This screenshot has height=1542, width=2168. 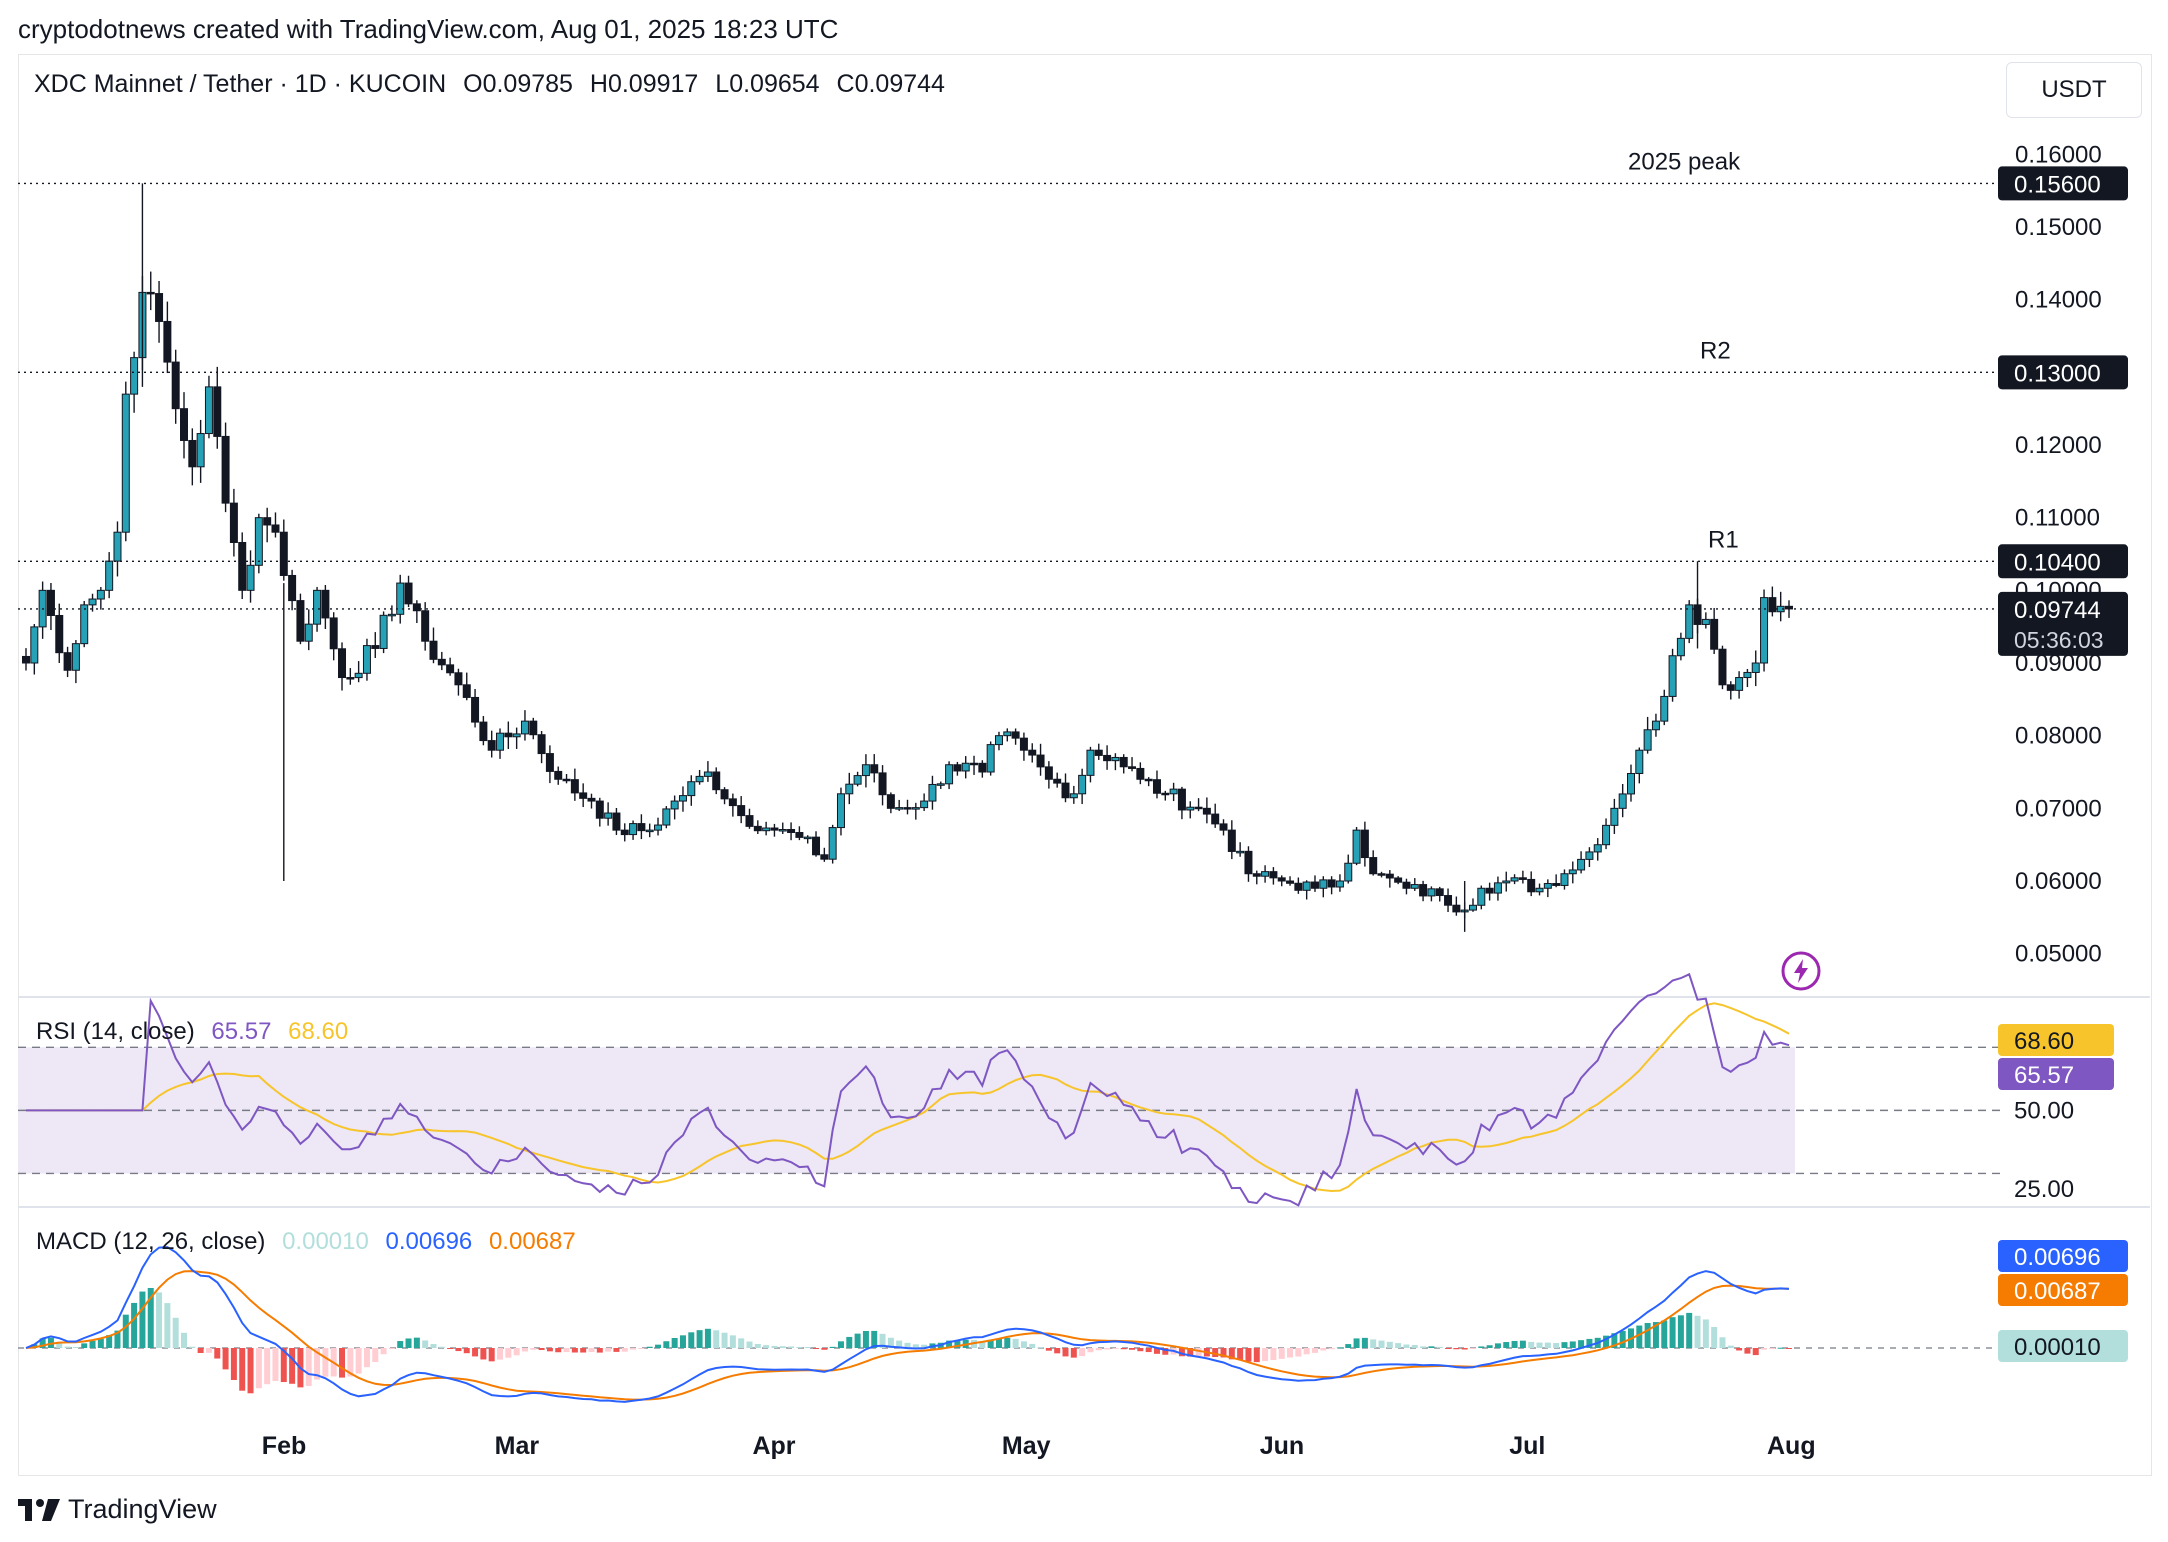 What do you see at coordinates (192, 1032) in the screenshot?
I see `rsi-legend: RSI (14, close) 65.57 68.60` at bounding box center [192, 1032].